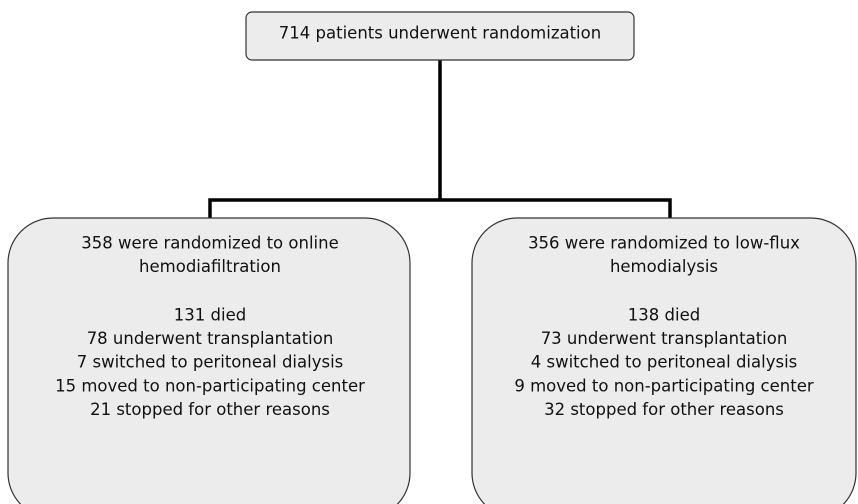  I want to click on outcome: 21 stopped for other reasons, so click(210, 409).